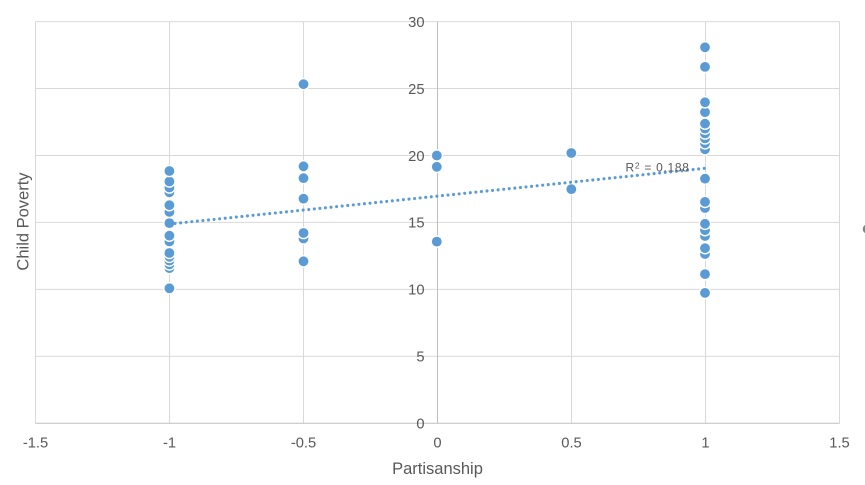  What do you see at coordinates (24, 221) in the screenshot?
I see `svg-text: Child Poverty` at bounding box center [24, 221].